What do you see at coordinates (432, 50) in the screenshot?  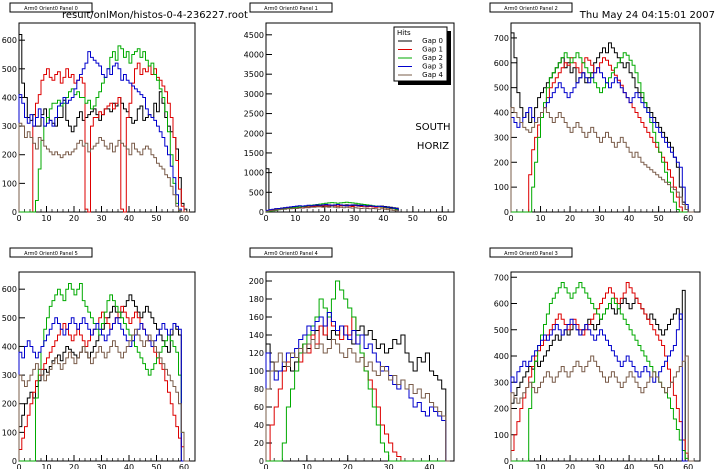 I see `legend-entry: Gap 1` at bounding box center [432, 50].